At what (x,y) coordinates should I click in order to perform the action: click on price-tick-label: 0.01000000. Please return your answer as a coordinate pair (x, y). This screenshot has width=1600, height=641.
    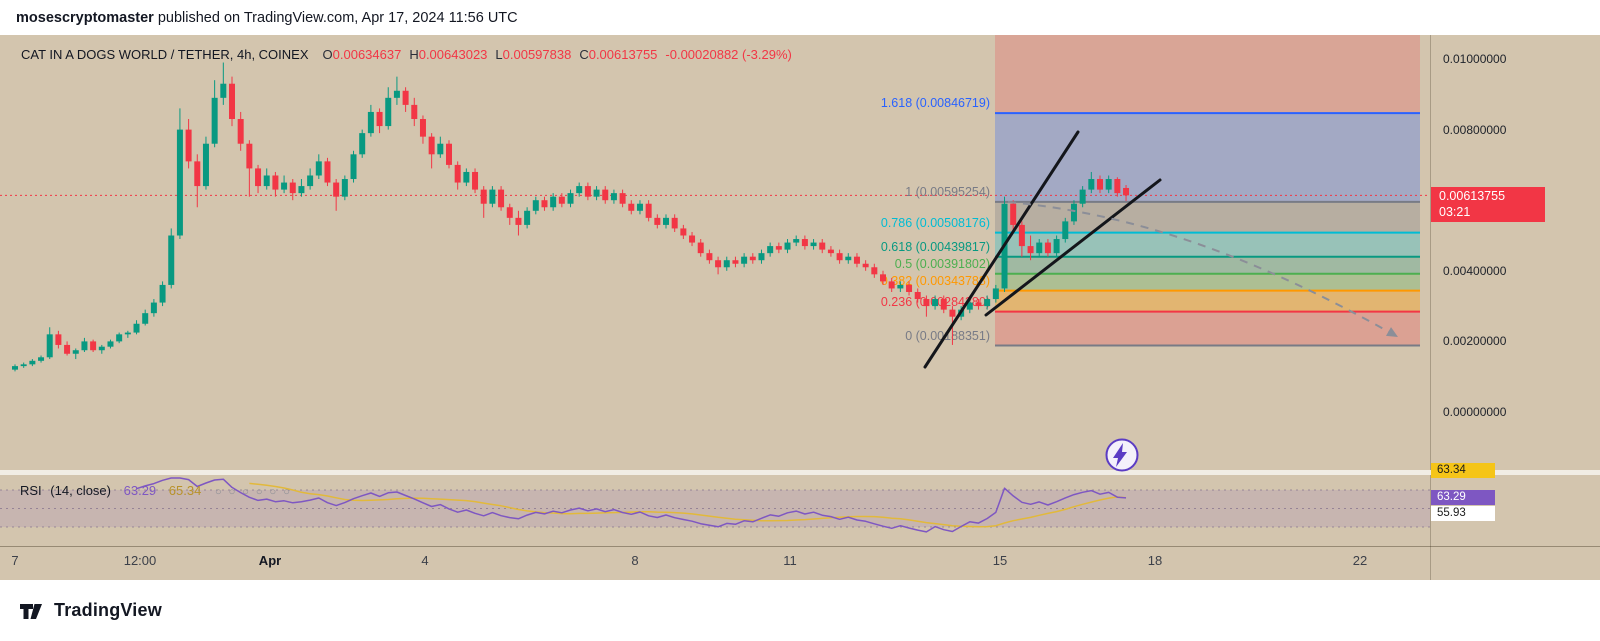
    Looking at the image, I should click on (1475, 59).